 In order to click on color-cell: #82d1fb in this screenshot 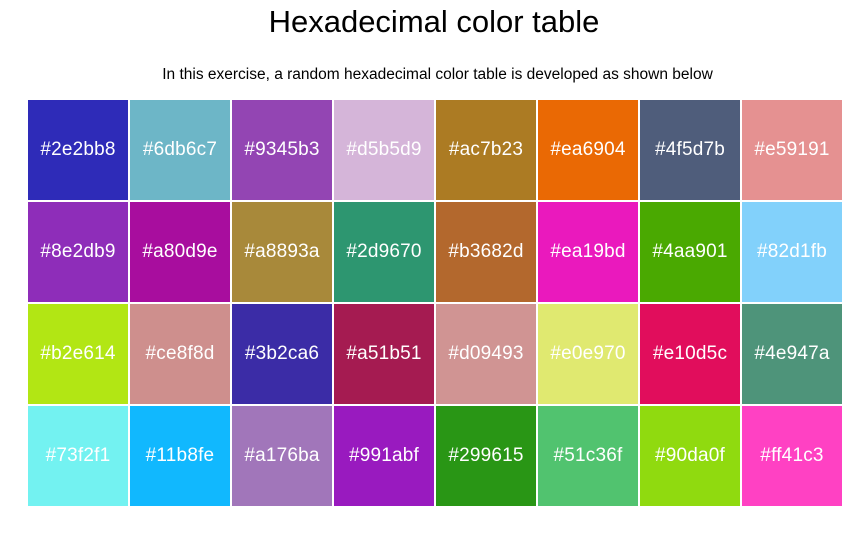, I will do `click(792, 252)`.